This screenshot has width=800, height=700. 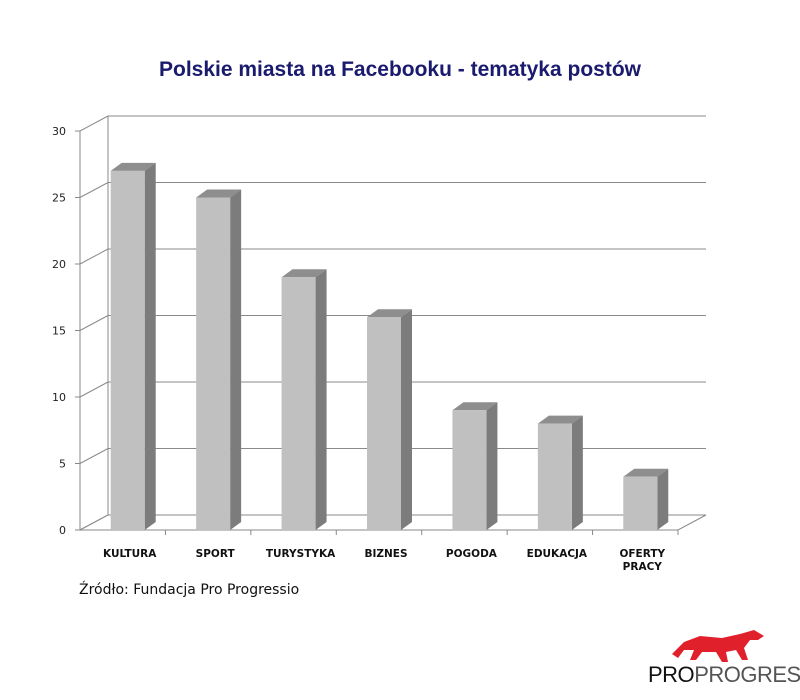 I want to click on y-tick-label: 20, so click(x=59, y=264).